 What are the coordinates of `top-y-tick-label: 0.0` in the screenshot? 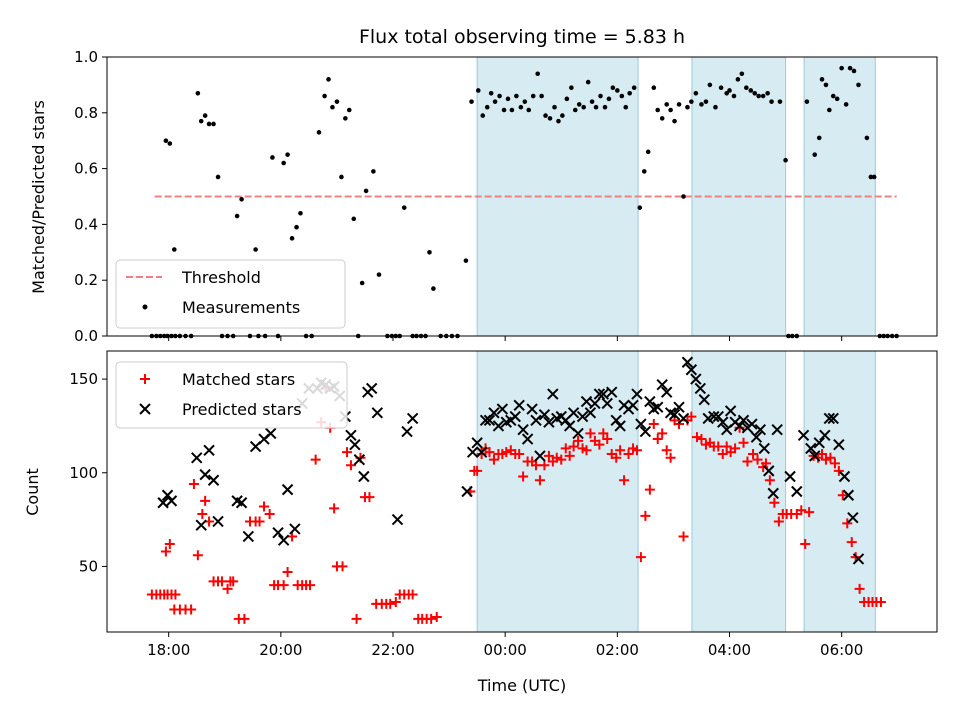 It's located at (86, 336).